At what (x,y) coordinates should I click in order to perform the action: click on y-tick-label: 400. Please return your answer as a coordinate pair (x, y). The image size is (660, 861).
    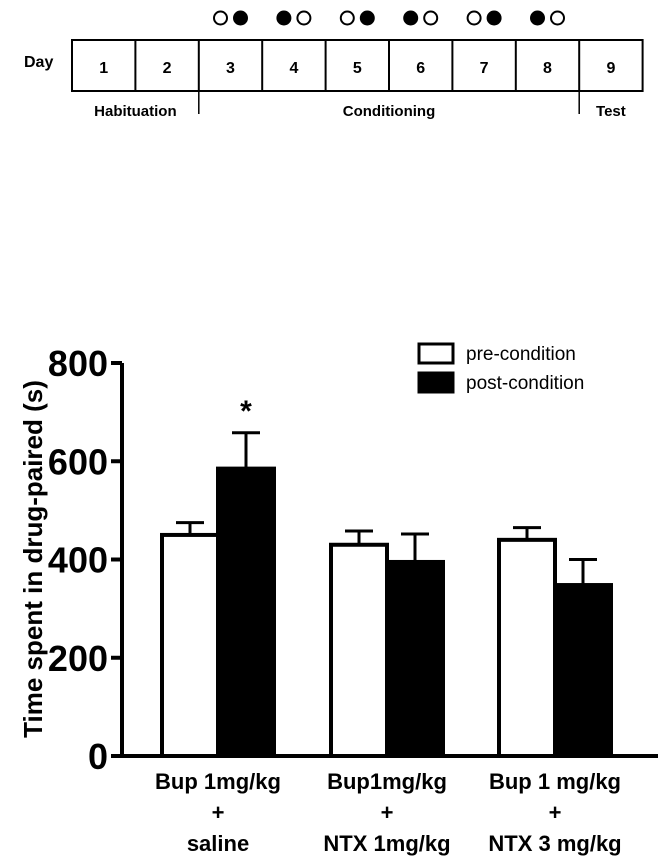
    Looking at the image, I should click on (78, 560).